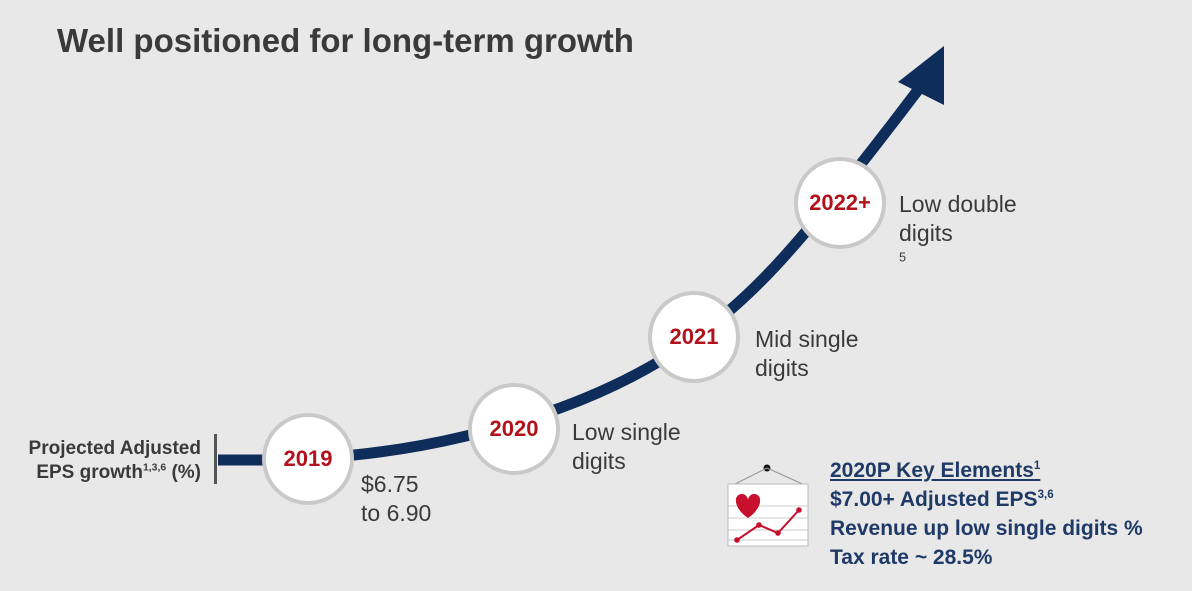  I want to click on y-axis-label: Projected Adjusted EPS growth1,3,6 (%), so click(100, 461).